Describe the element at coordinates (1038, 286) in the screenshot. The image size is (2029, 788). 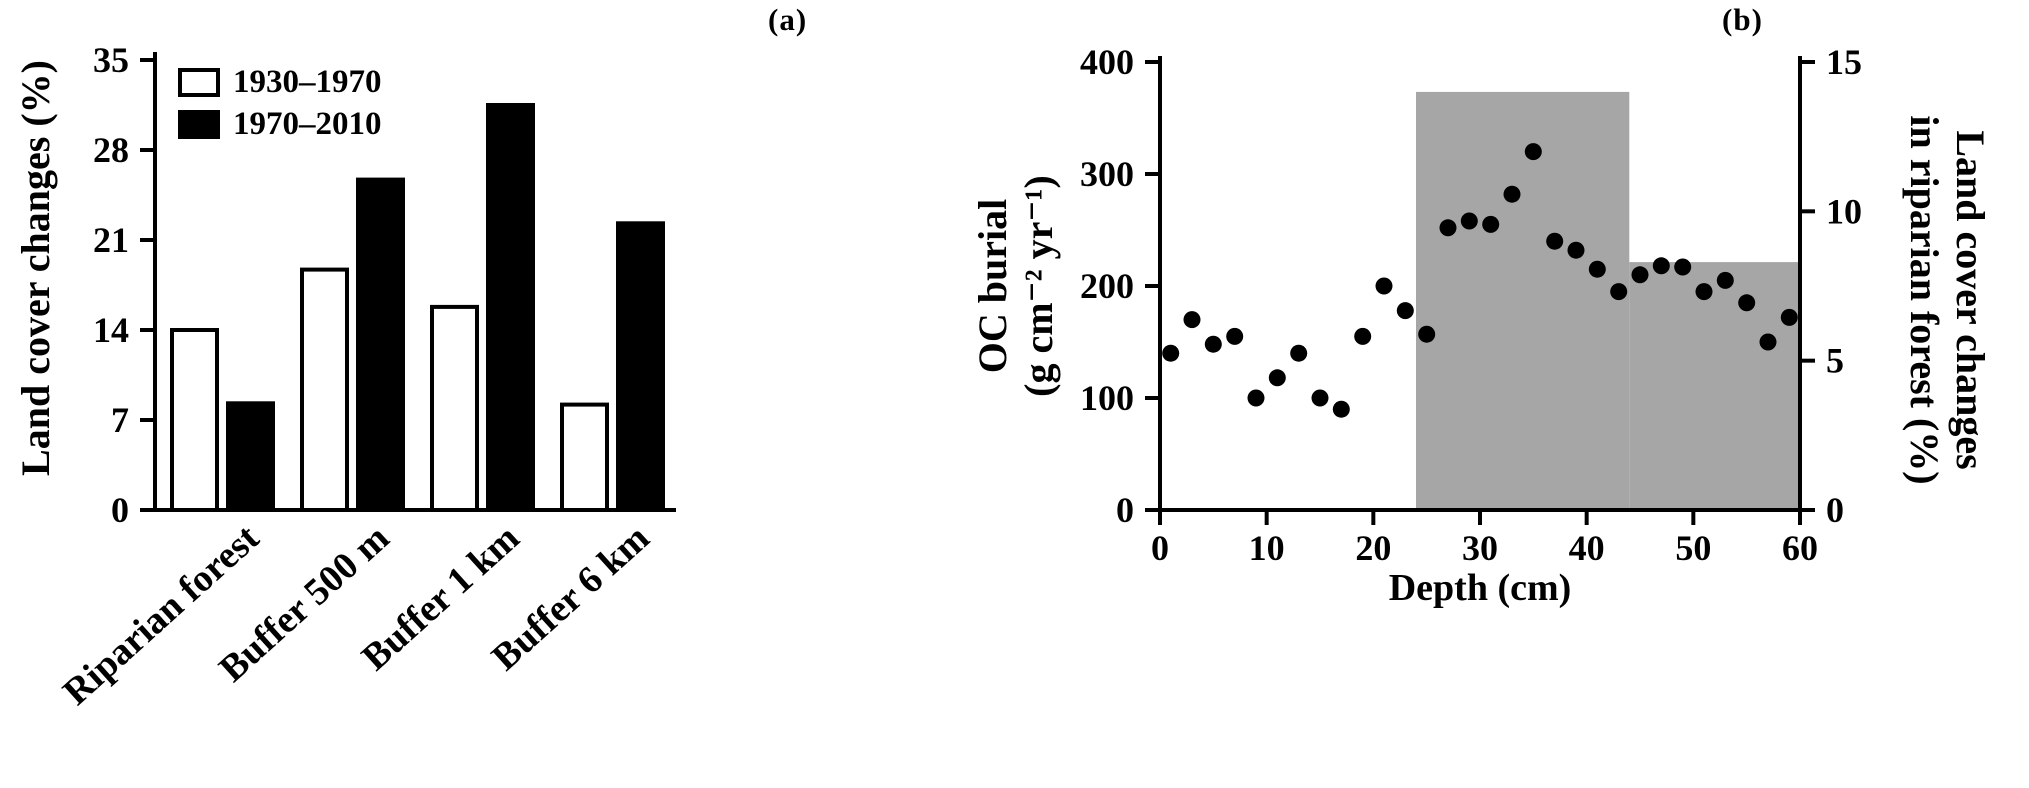
I see `left-axis-title-line-2: (g cm⁻² yr⁻¹)` at that location.